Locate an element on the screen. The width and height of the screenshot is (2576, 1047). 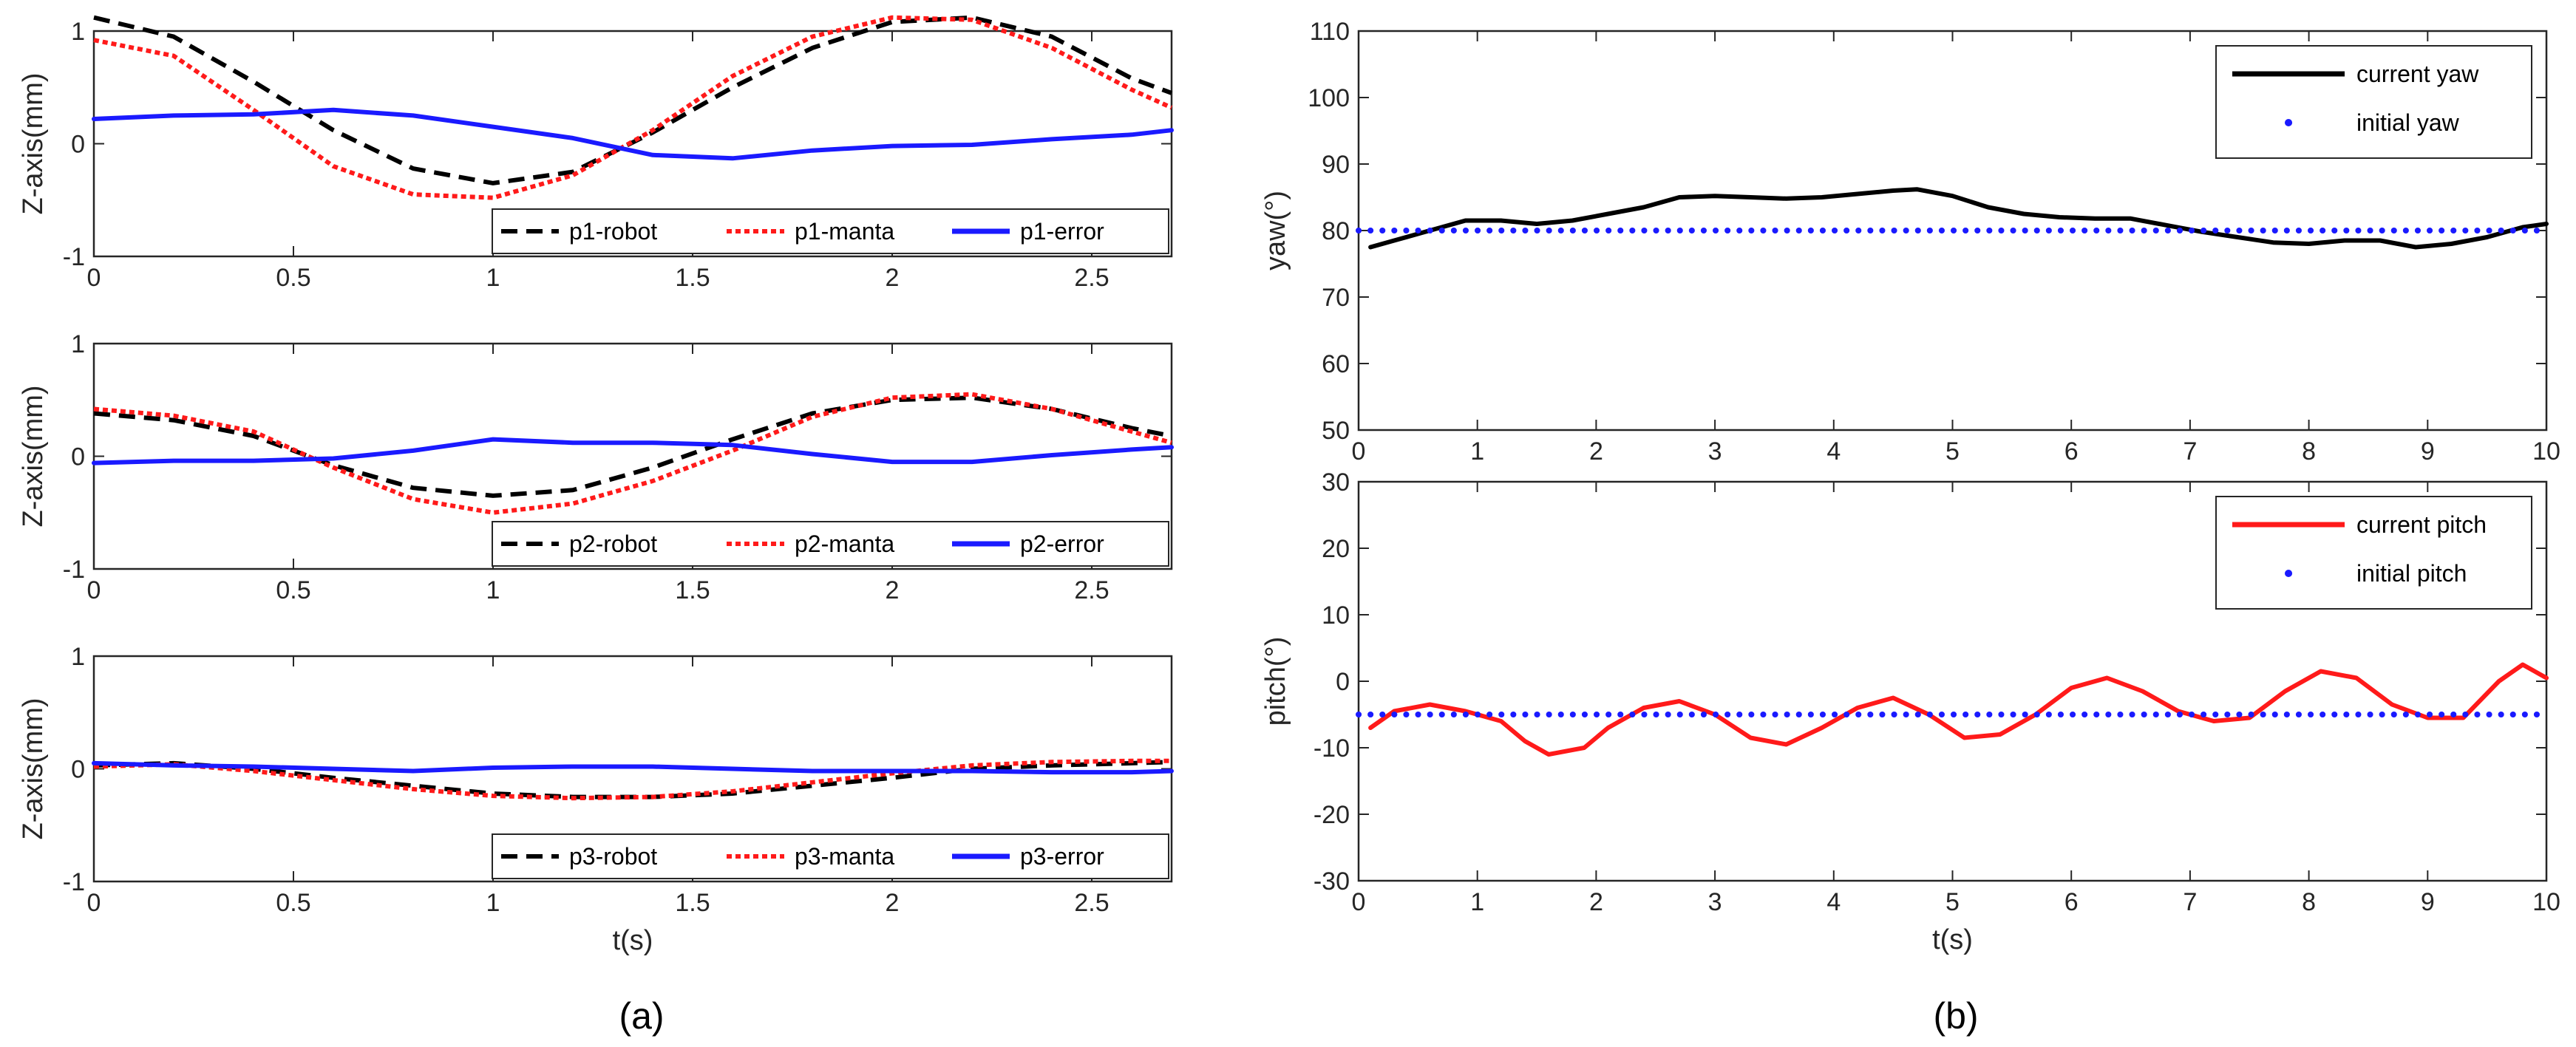
y-tick-label: -30 is located at coordinates (1332, 882).